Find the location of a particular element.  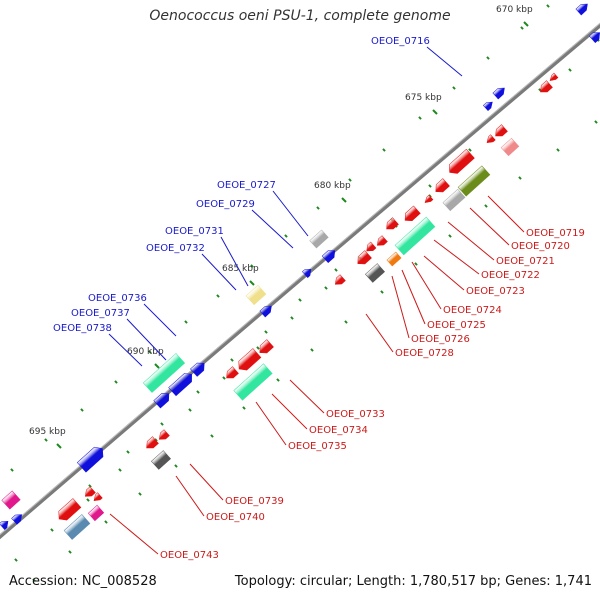

gene-label-oeoe_0735: OEOE_0735 is located at coordinates (317, 446).